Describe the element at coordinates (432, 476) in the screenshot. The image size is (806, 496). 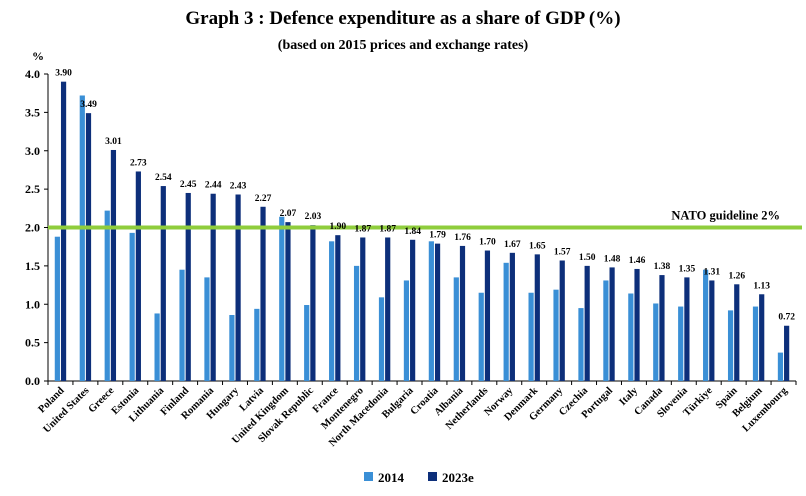
I see `legend-swatch-2023e` at that location.